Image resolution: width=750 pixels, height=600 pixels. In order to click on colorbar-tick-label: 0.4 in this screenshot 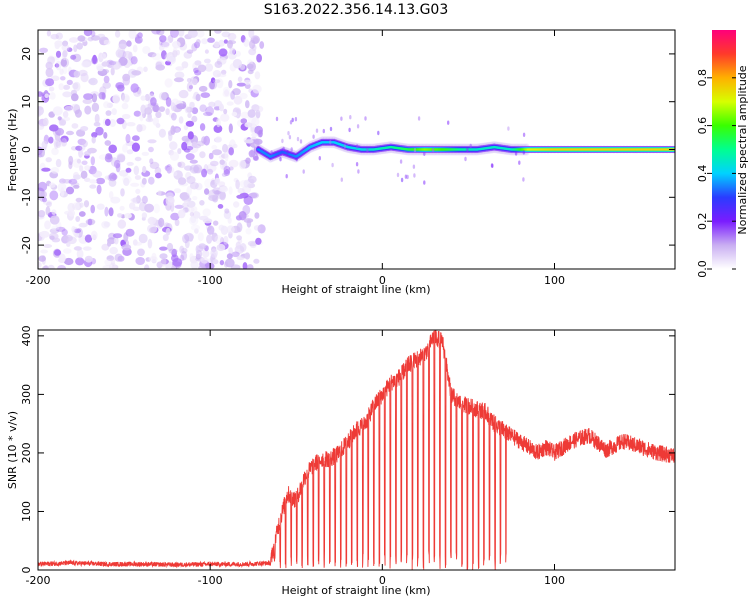, I will do `click(702, 174)`.